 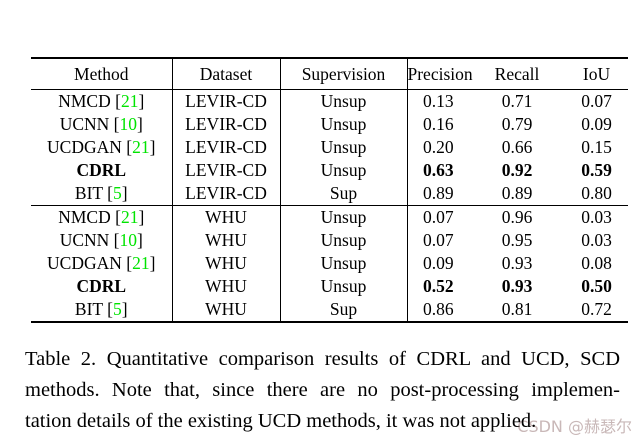 I want to click on recall-cell: 0.81, so click(x=517, y=309).